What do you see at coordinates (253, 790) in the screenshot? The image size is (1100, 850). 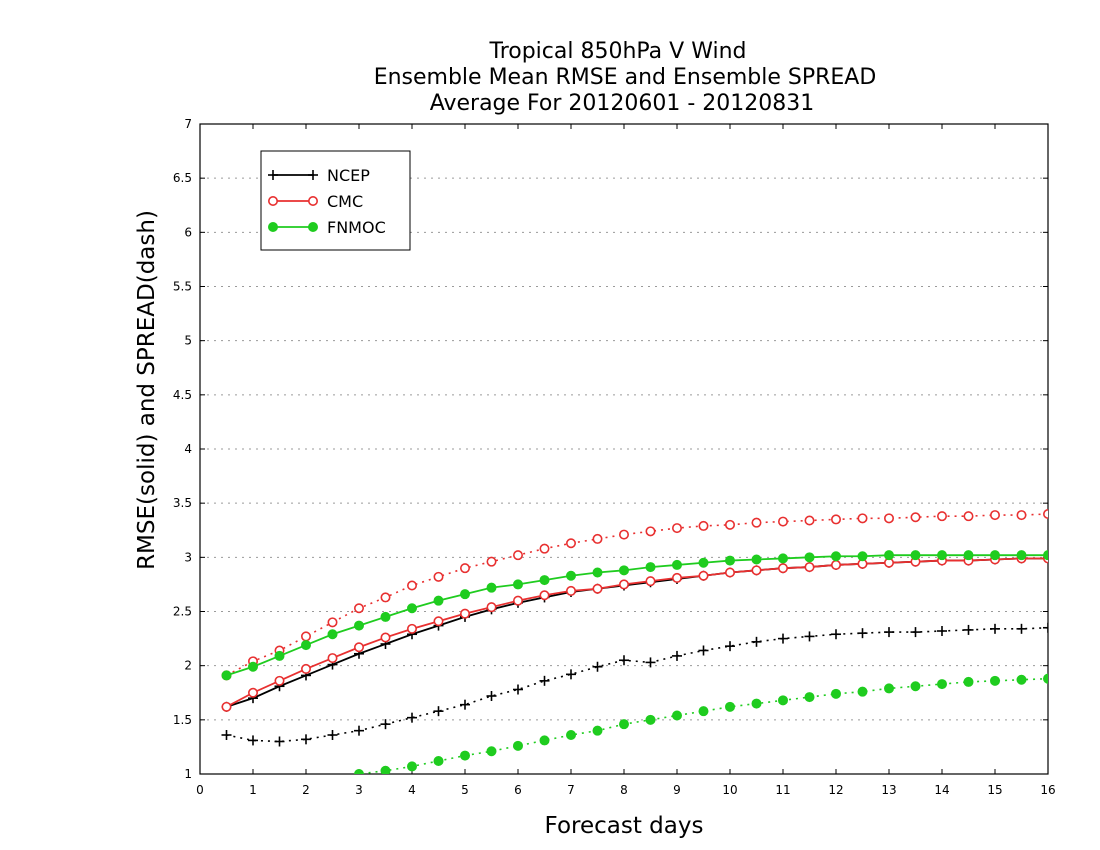 I see `x-tick-label-1: 1` at bounding box center [253, 790].